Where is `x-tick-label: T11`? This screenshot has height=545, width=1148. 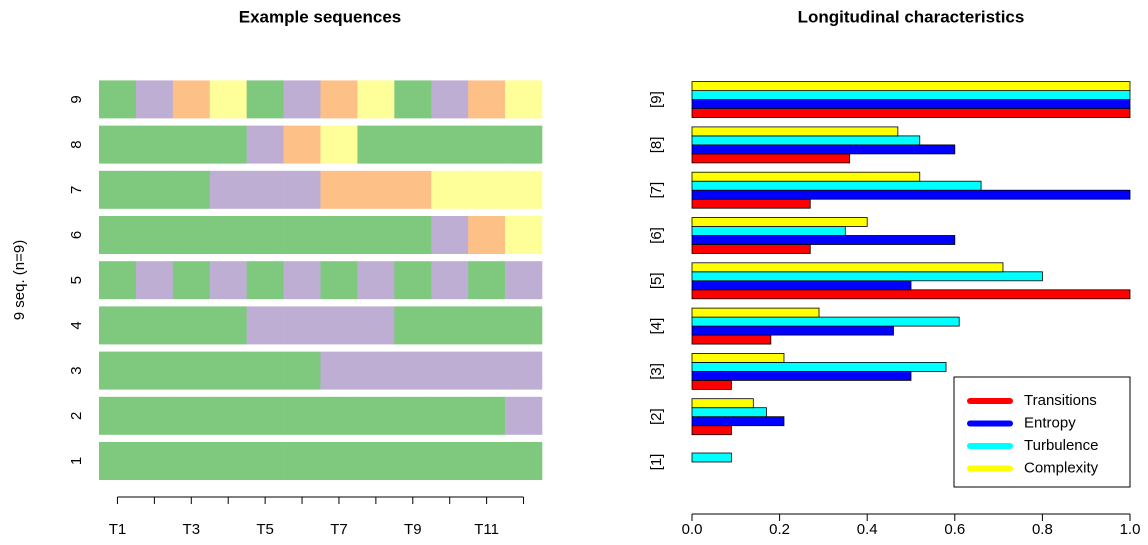 x-tick-label: T11 is located at coordinates (486, 529).